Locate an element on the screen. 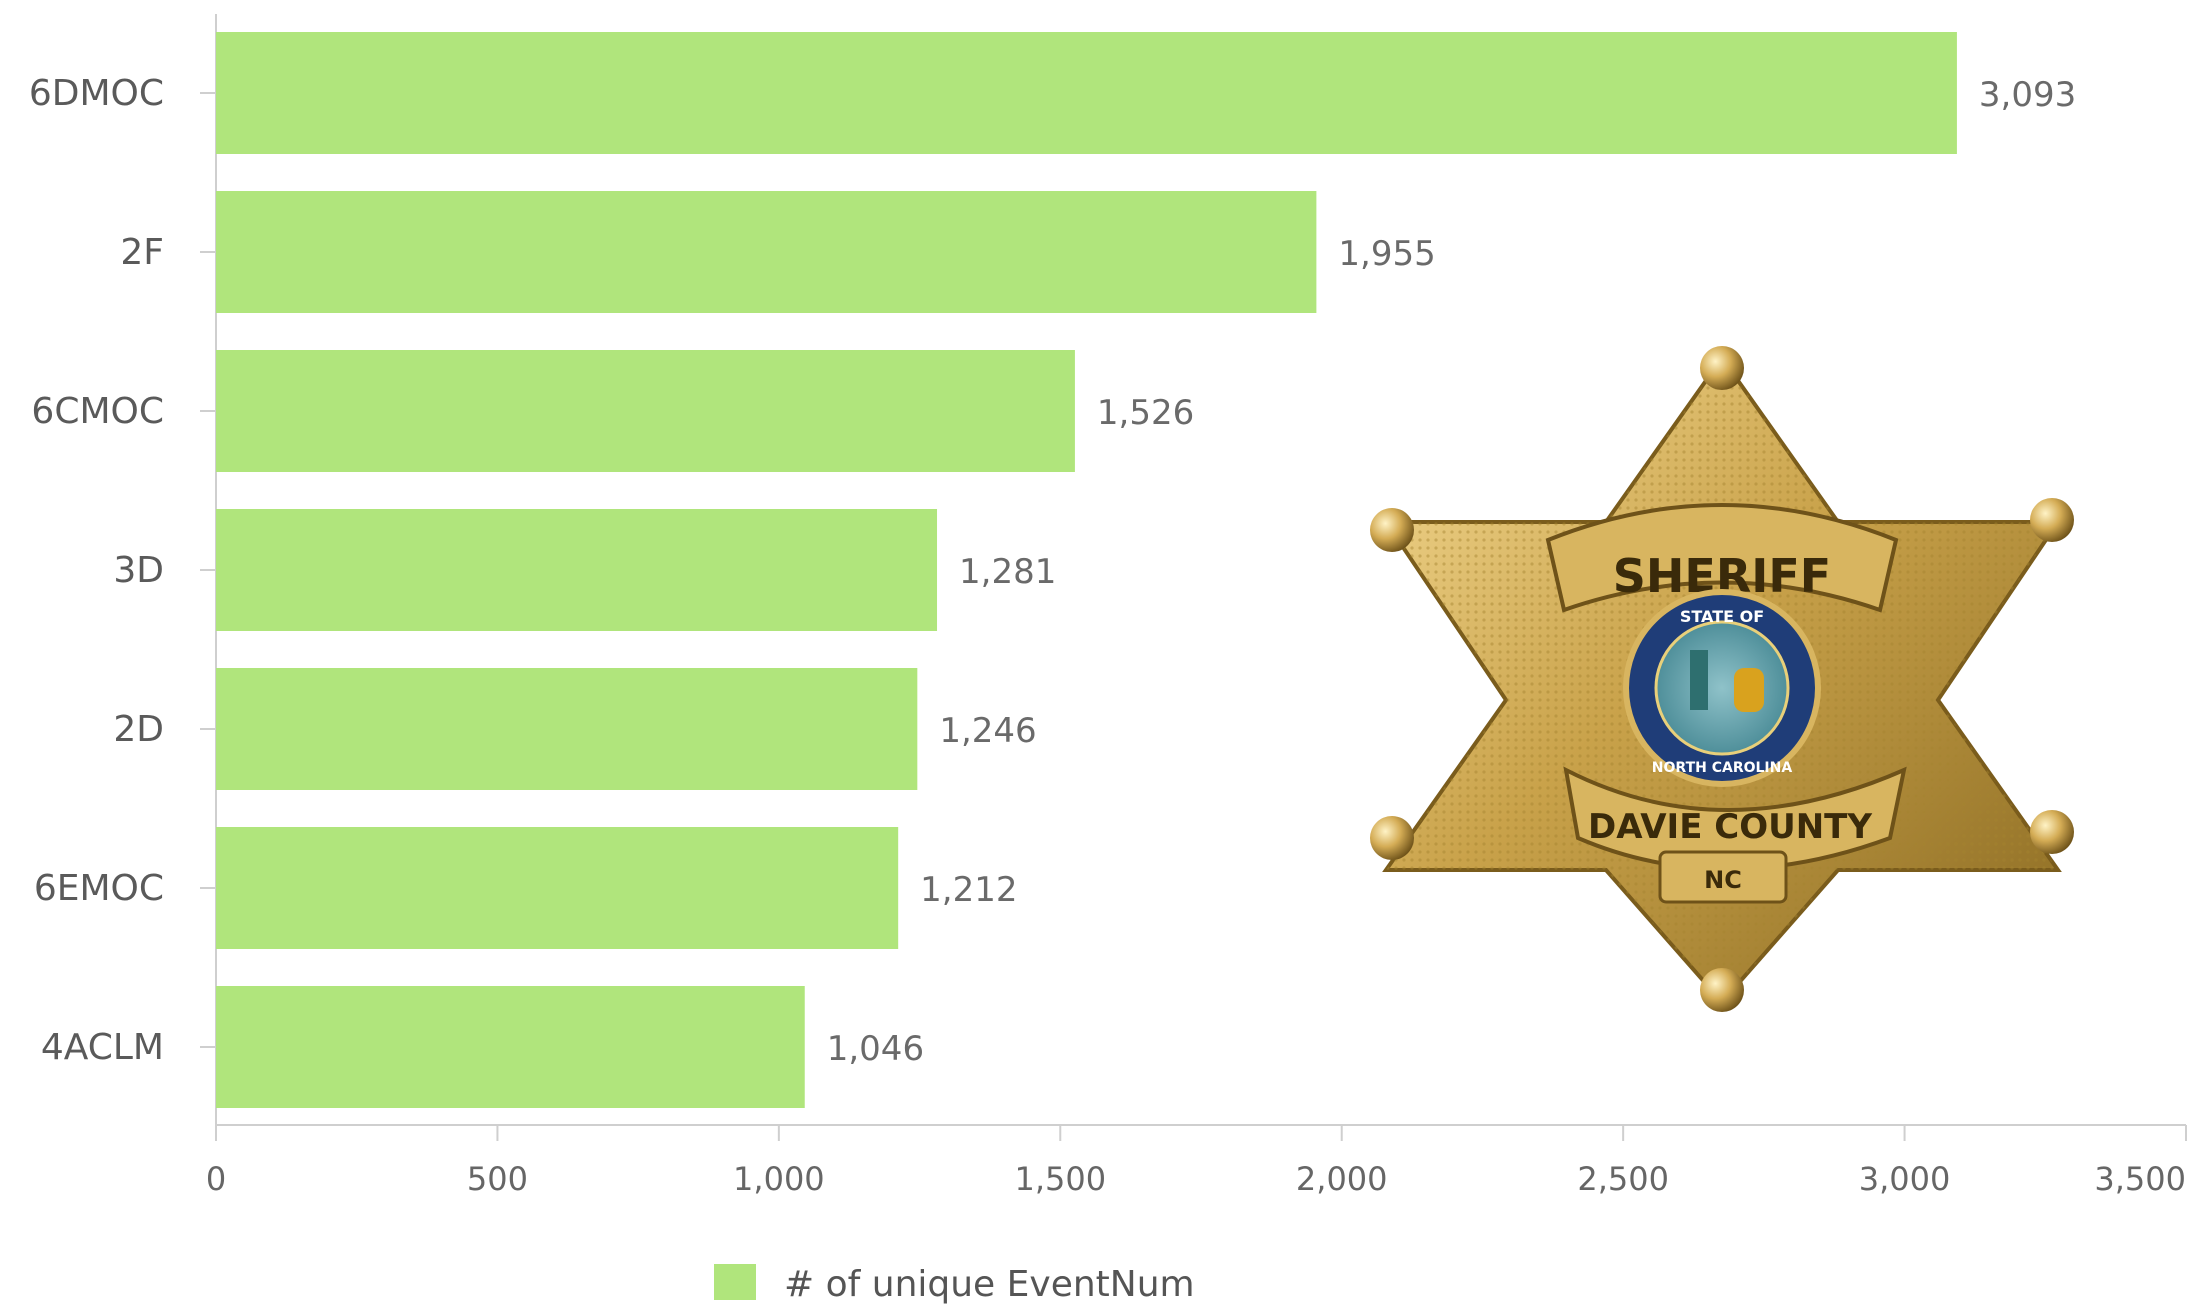  legend-swatch is located at coordinates (735, 1282).